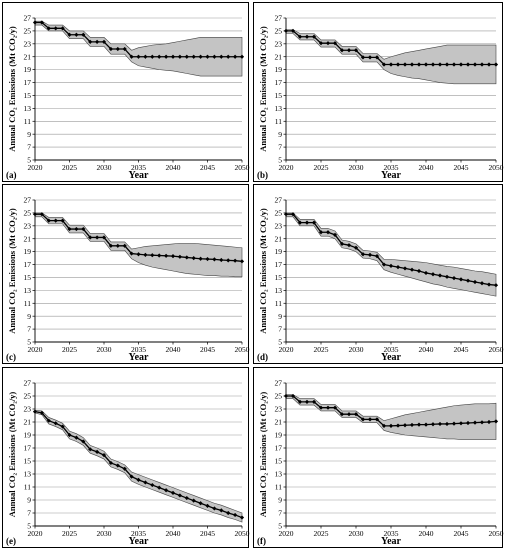 This screenshot has width=505, height=550. Describe the element at coordinates (280, 316) in the screenshot. I see `y-tick-label: 9` at that location.